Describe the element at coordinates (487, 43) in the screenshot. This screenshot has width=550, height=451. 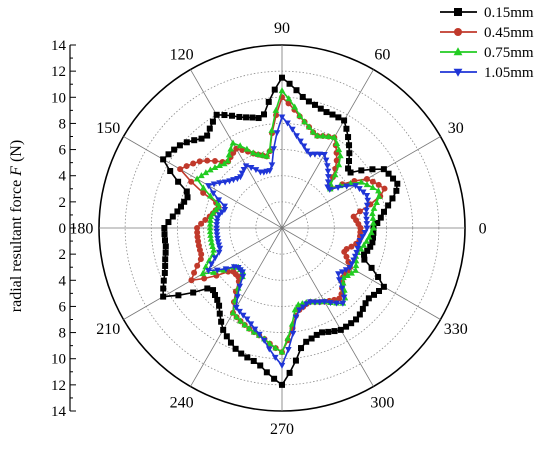
I see `legend: 0.15mm 0.45mm 0.75mm 1.05mm` at that location.